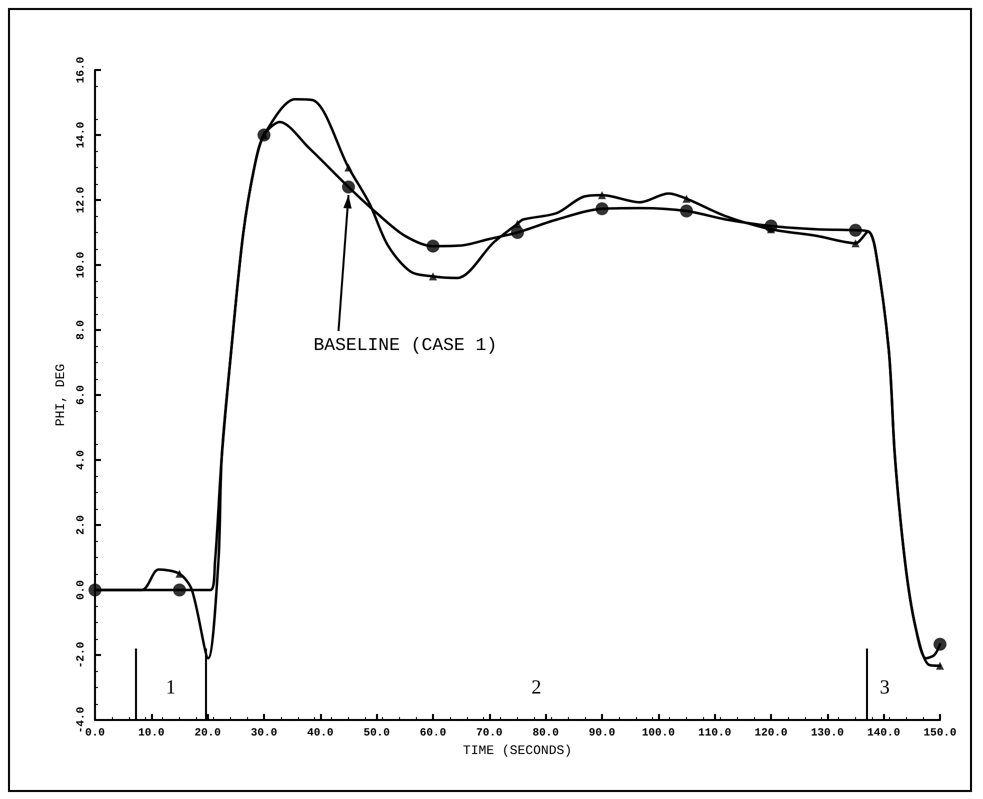 The image size is (983, 799). Describe the element at coordinates (771, 734) in the screenshot. I see `x-tick-label: 120.0` at that location.